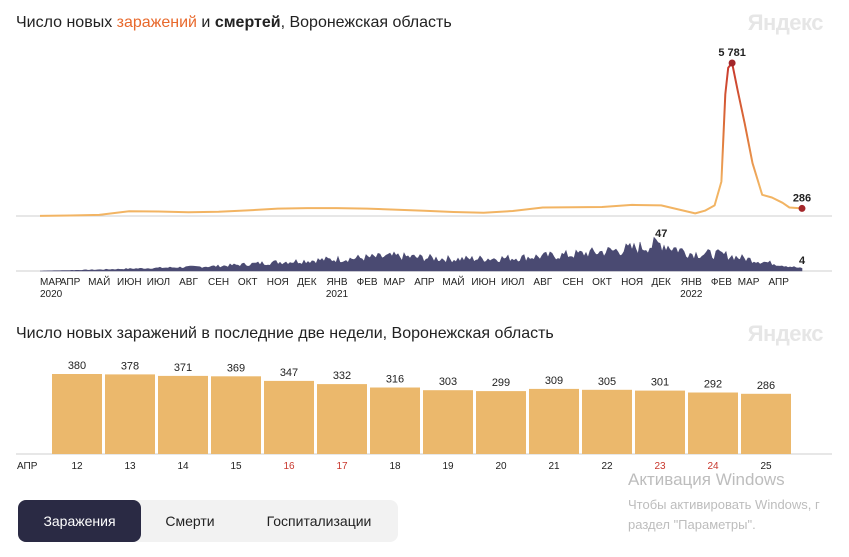 The height and width of the screenshot is (557, 849). What do you see at coordinates (289, 373) in the screenshot?
I see `bar-value-label: 347` at bounding box center [289, 373].